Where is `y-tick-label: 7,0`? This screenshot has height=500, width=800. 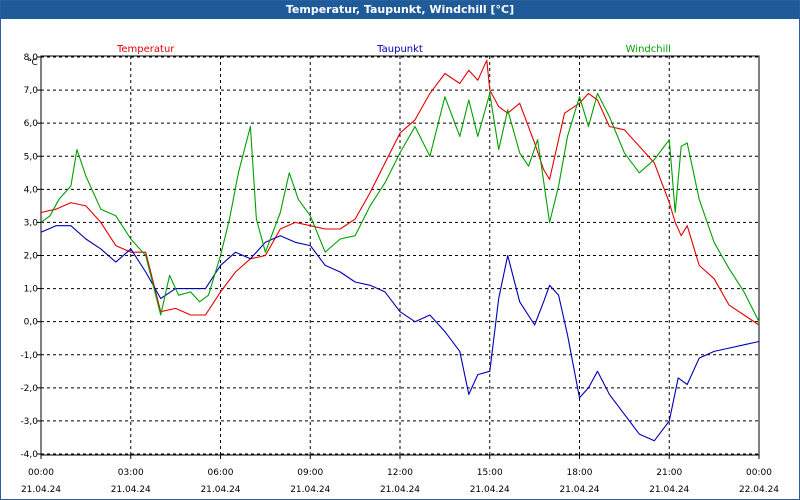
y-tick-label: 7,0 is located at coordinates (31, 91).